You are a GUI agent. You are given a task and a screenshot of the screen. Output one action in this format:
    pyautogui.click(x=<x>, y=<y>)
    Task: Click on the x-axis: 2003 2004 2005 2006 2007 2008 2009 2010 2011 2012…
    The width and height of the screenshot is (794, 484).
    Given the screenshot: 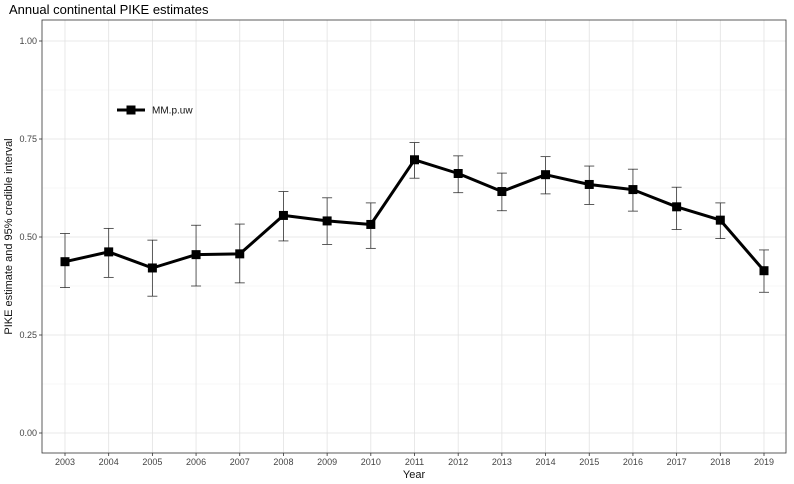 What is the action you would take?
    pyautogui.click(x=414, y=460)
    